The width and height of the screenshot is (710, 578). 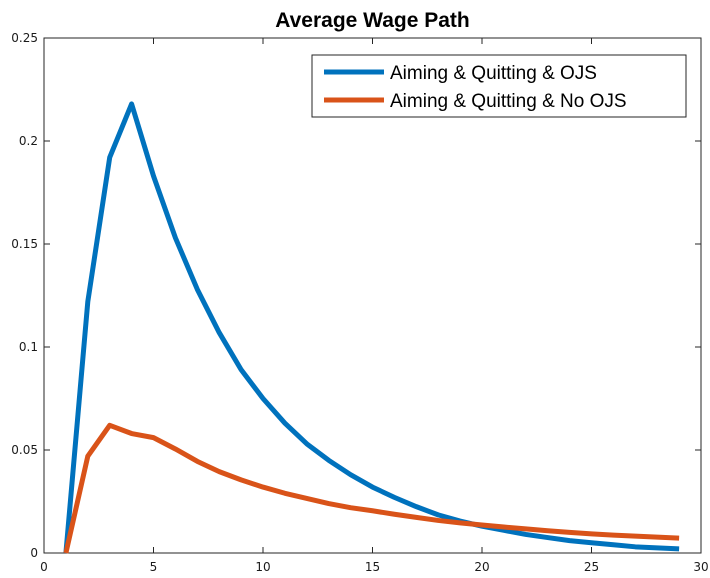 I want to click on x-tick-label: 20, so click(x=481, y=567).